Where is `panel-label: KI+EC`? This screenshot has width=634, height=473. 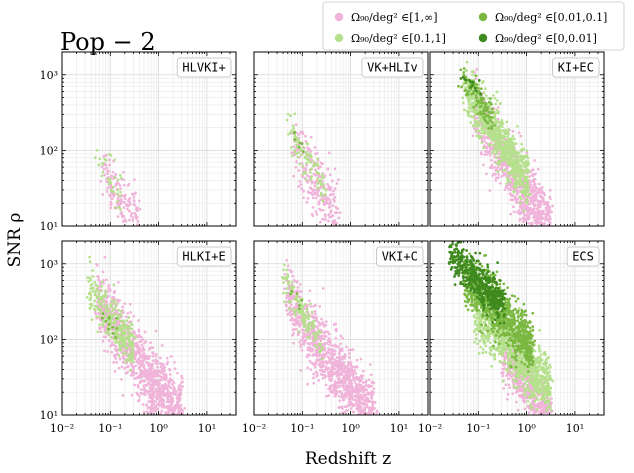
panel-label: KI+EC is located at coordinates (576, 68).